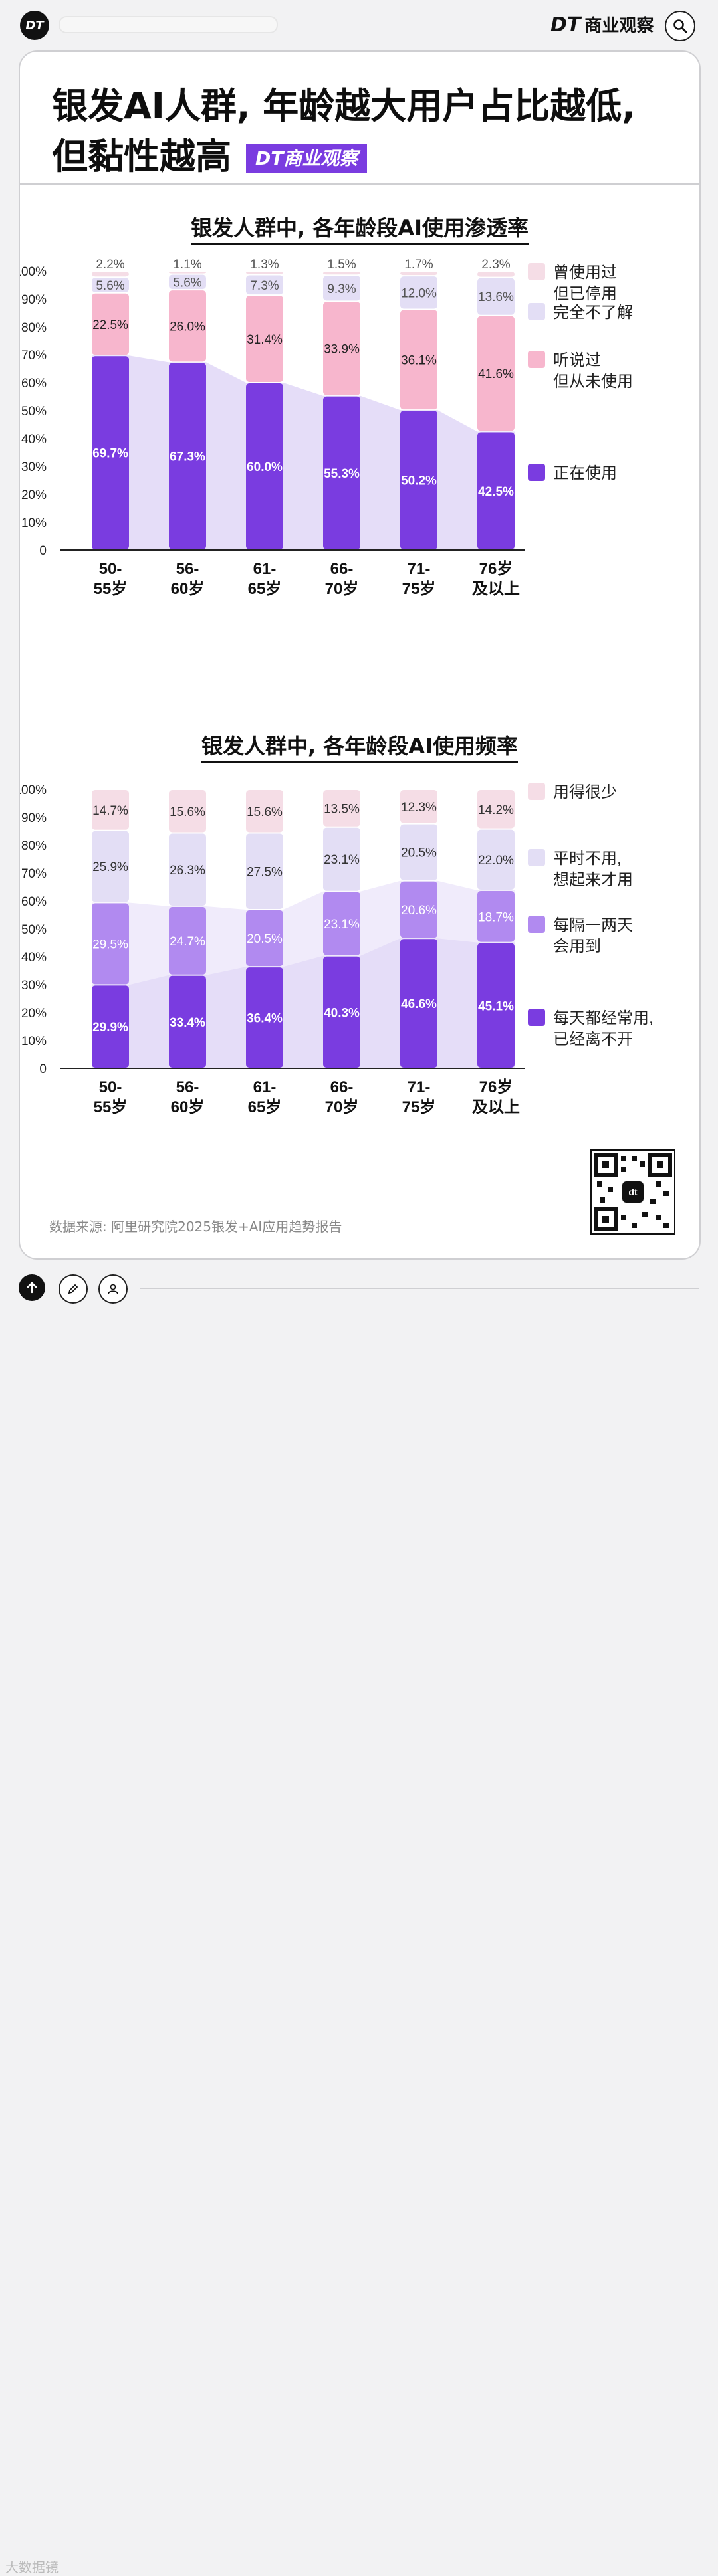  I want to click on c1-category-1-0: 56-, so click(187, 569).